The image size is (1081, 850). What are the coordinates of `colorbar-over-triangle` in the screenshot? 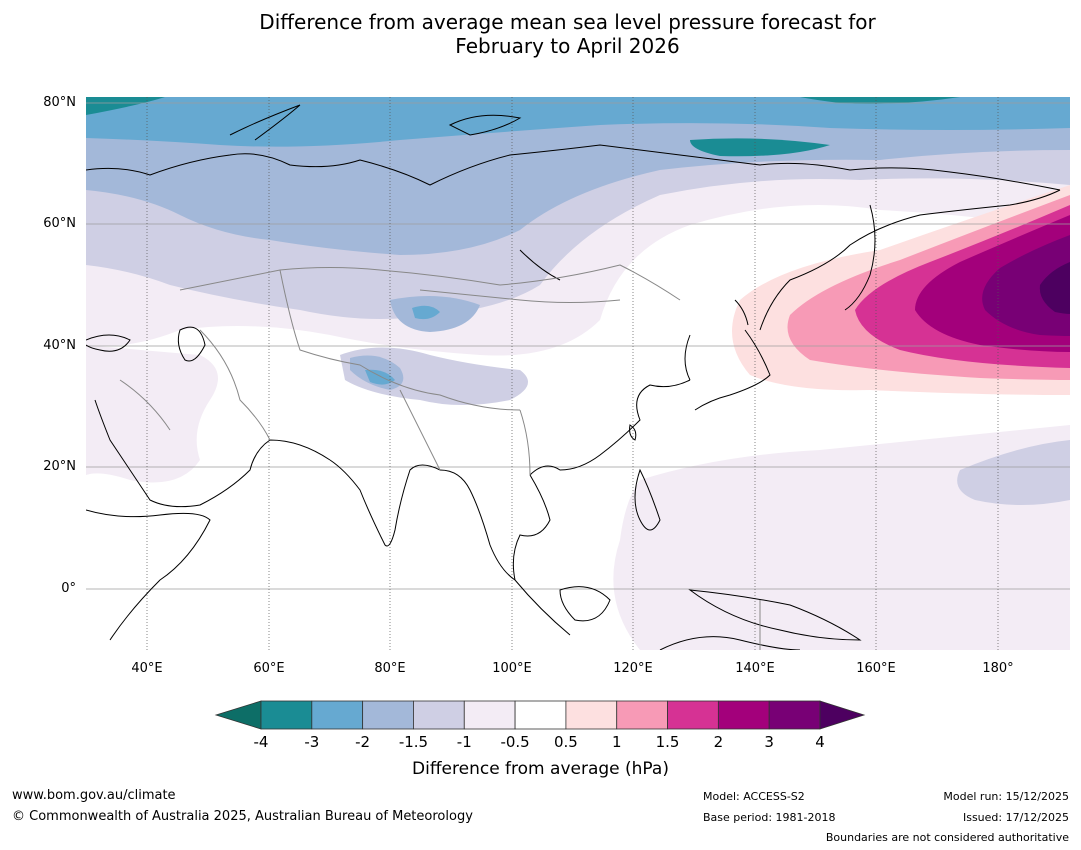 It's located at (842, 715).